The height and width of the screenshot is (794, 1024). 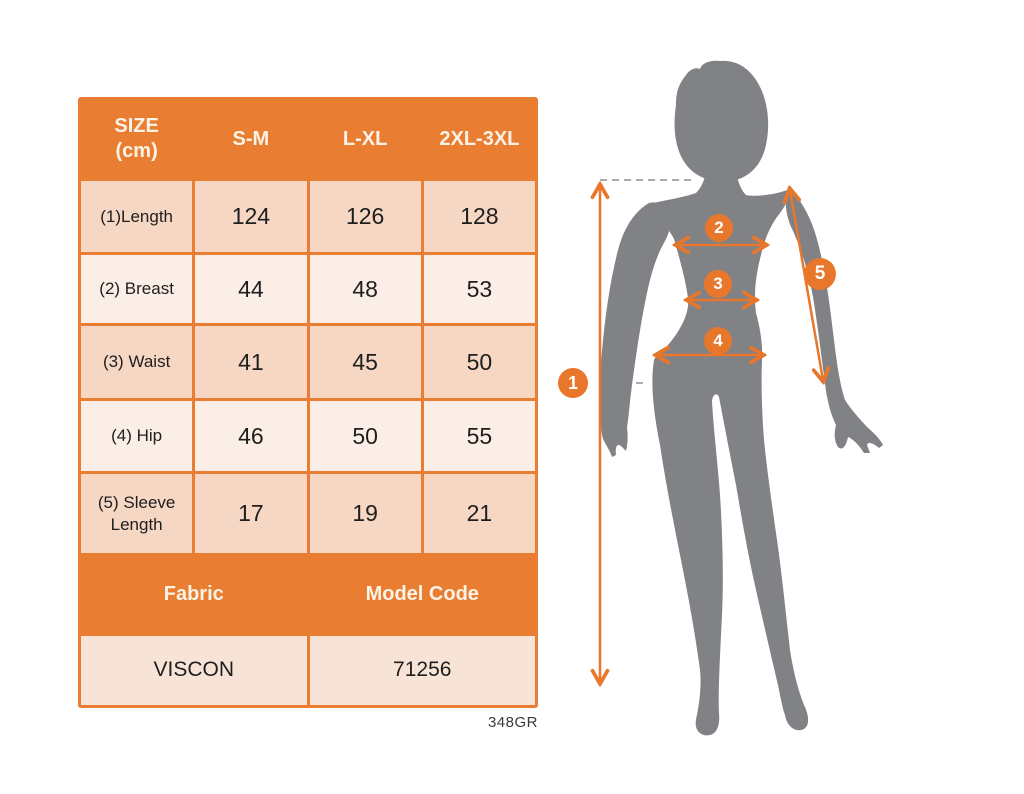 What do you see at coordinates (365, 513) in the screenshot?
I see `row-sleeve-value-lxl: 19` at bounding box center [365, 513].